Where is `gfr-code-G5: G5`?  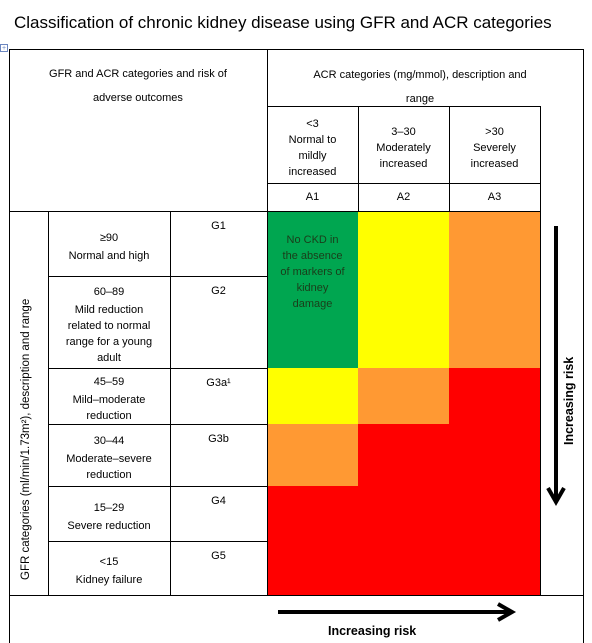
gfr-code-G5: G5 is located at coordinates (218, 556).